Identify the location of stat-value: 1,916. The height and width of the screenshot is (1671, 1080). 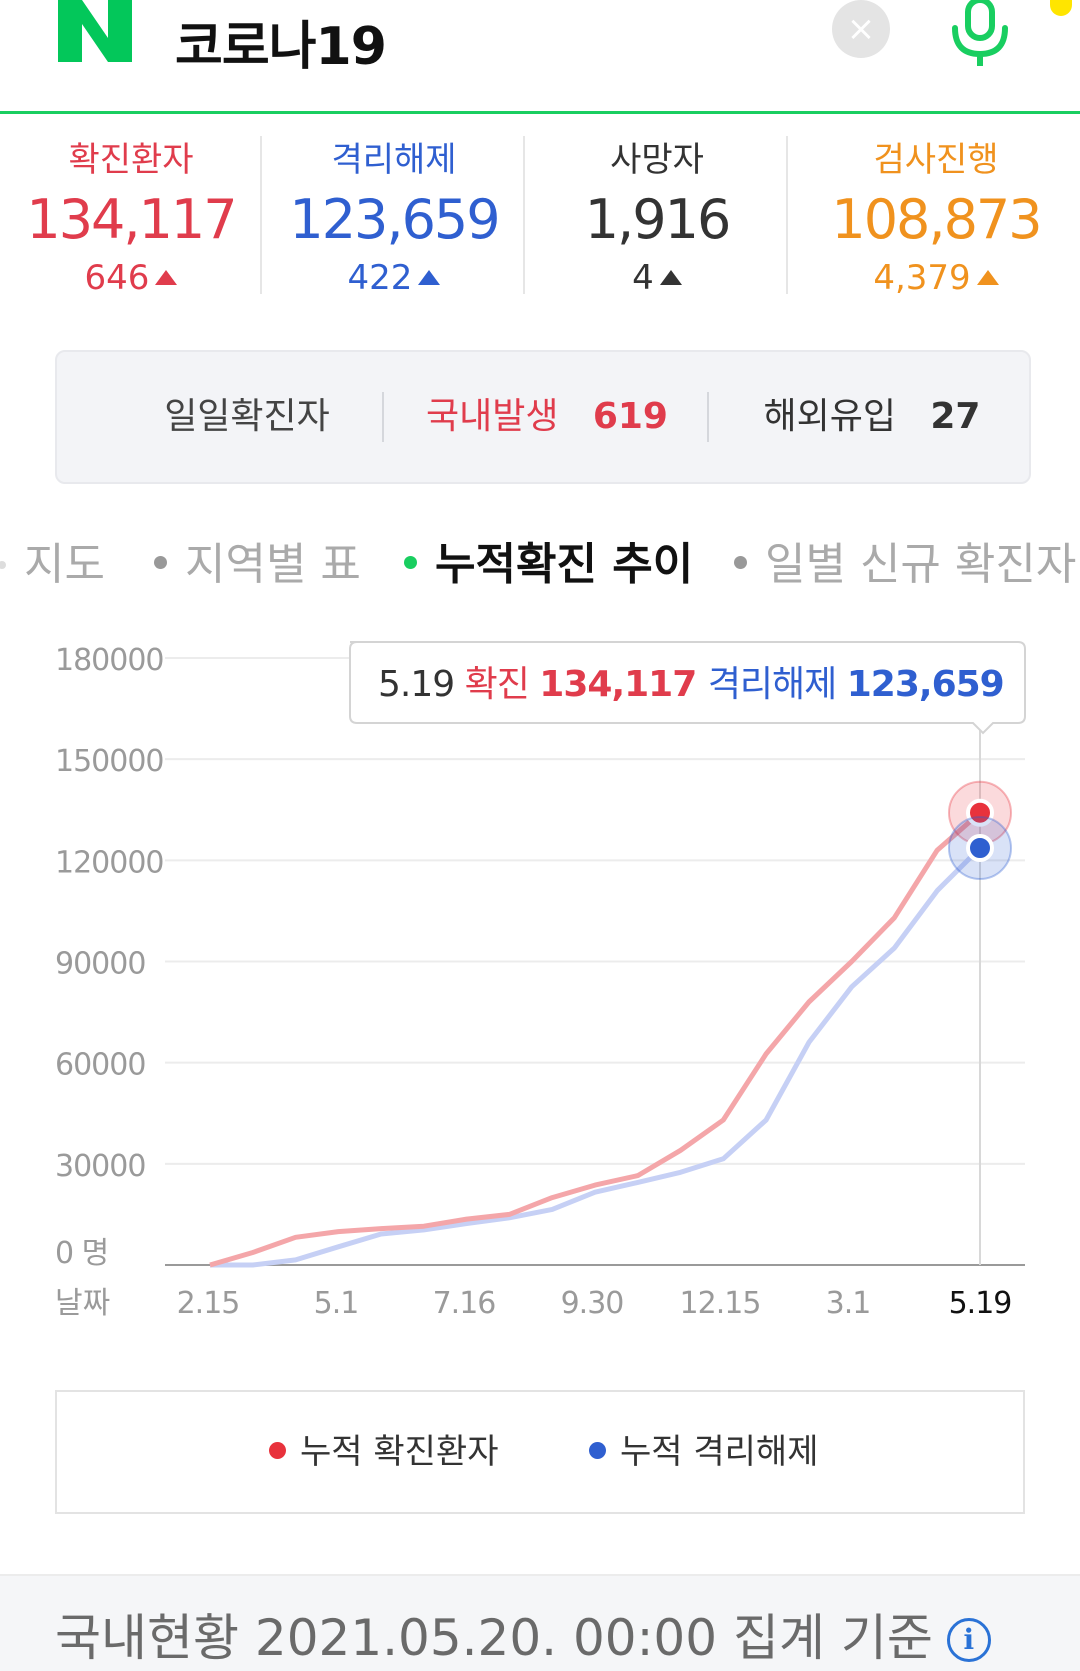
(658, 219).